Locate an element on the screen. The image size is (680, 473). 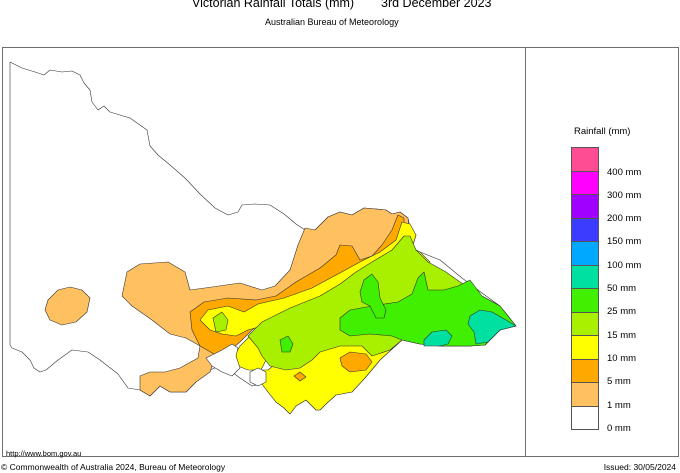
legend-color-bar is located at coordinates (585, 288).